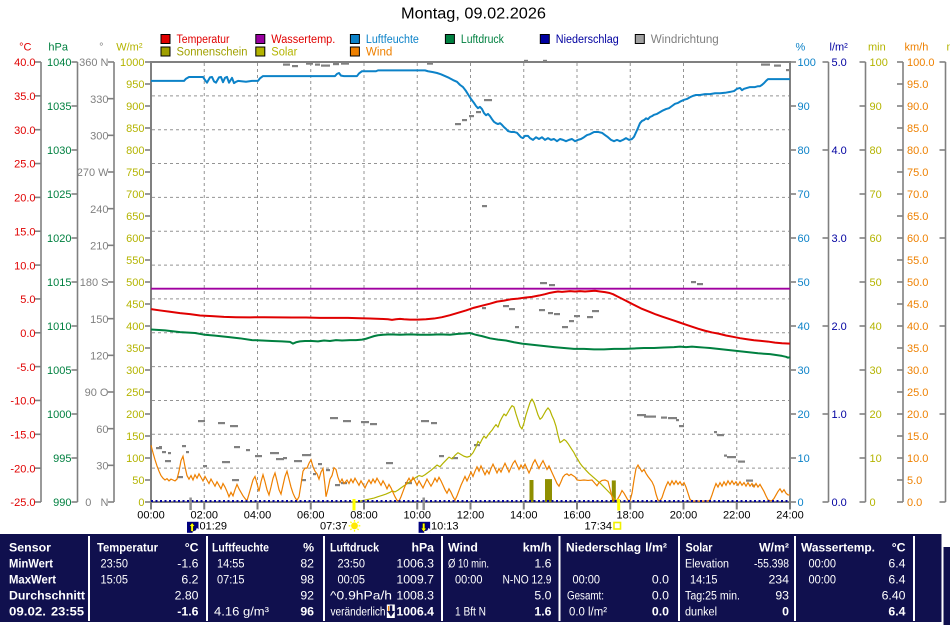 The height and width of the screenshot is (625, 950). What do you see at coordinates (804, 151) in the screenshot?
I see `svg-text: 80` at bounding box center [804, 151].